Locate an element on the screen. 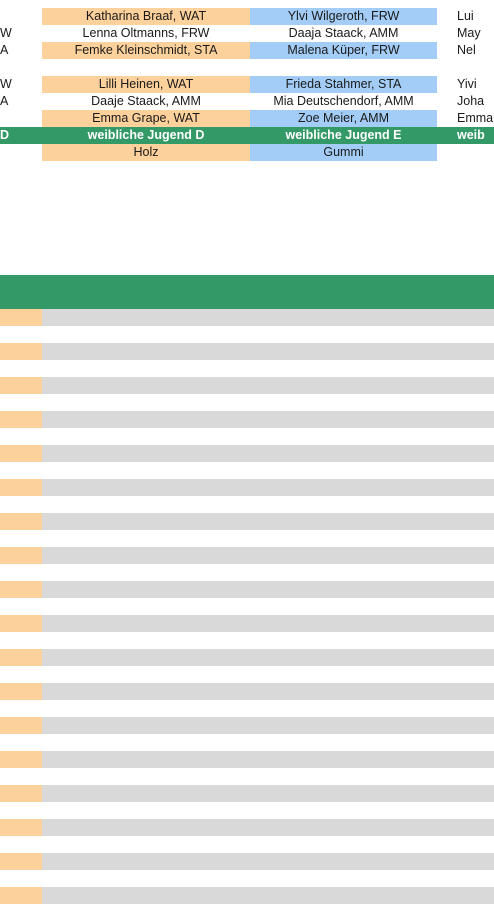 This screenshot has height=904, width=494. table-row: Emma Grape, WAT Zoe Meier, AMM Emma is located at coordinates (247, 118).